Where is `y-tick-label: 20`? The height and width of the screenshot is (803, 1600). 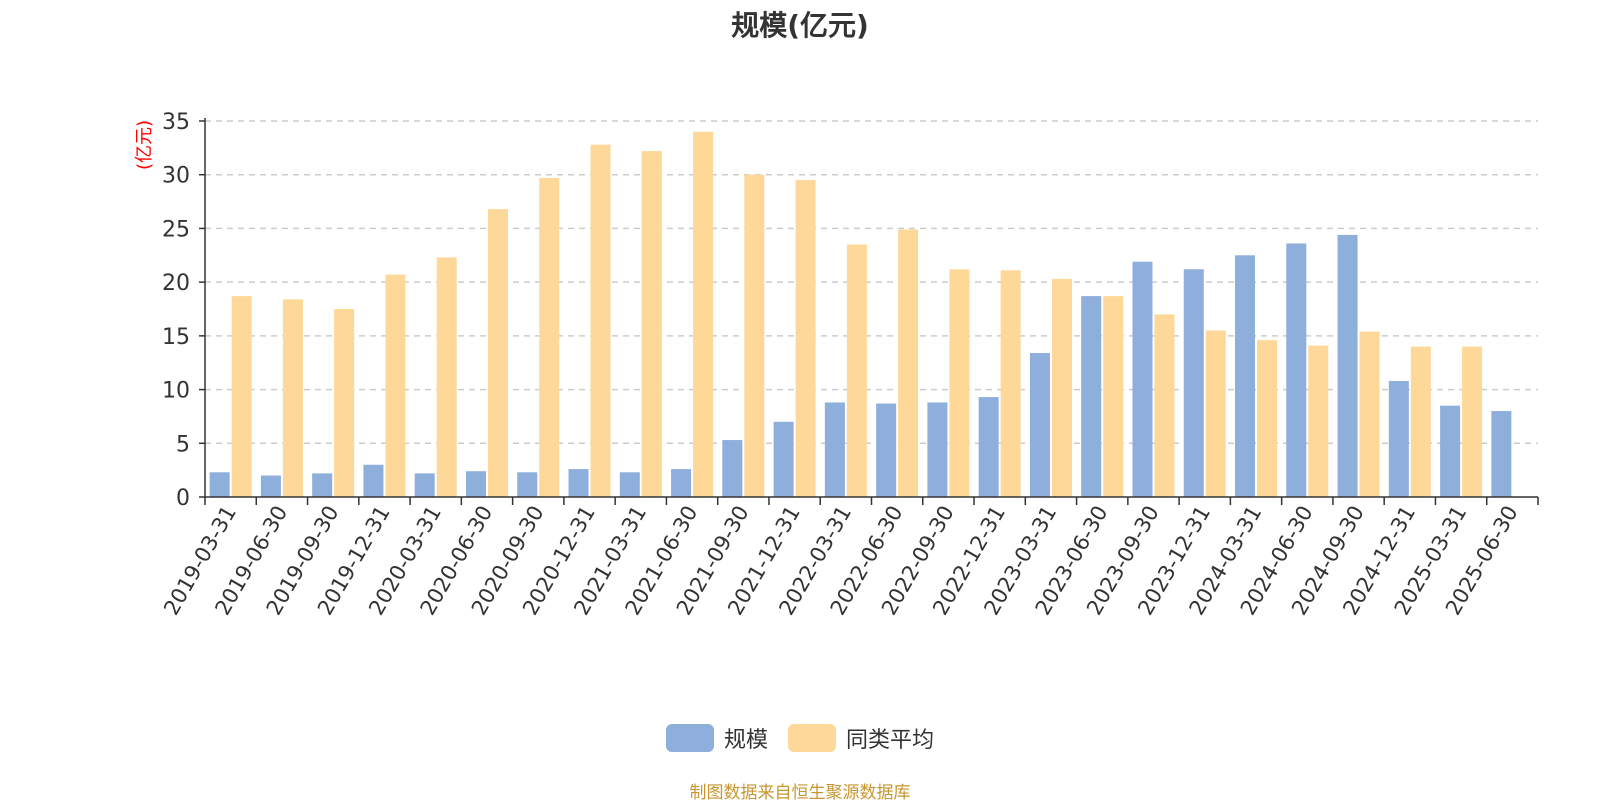 y-tick-label: 20 is located at coordinates (176, 283).